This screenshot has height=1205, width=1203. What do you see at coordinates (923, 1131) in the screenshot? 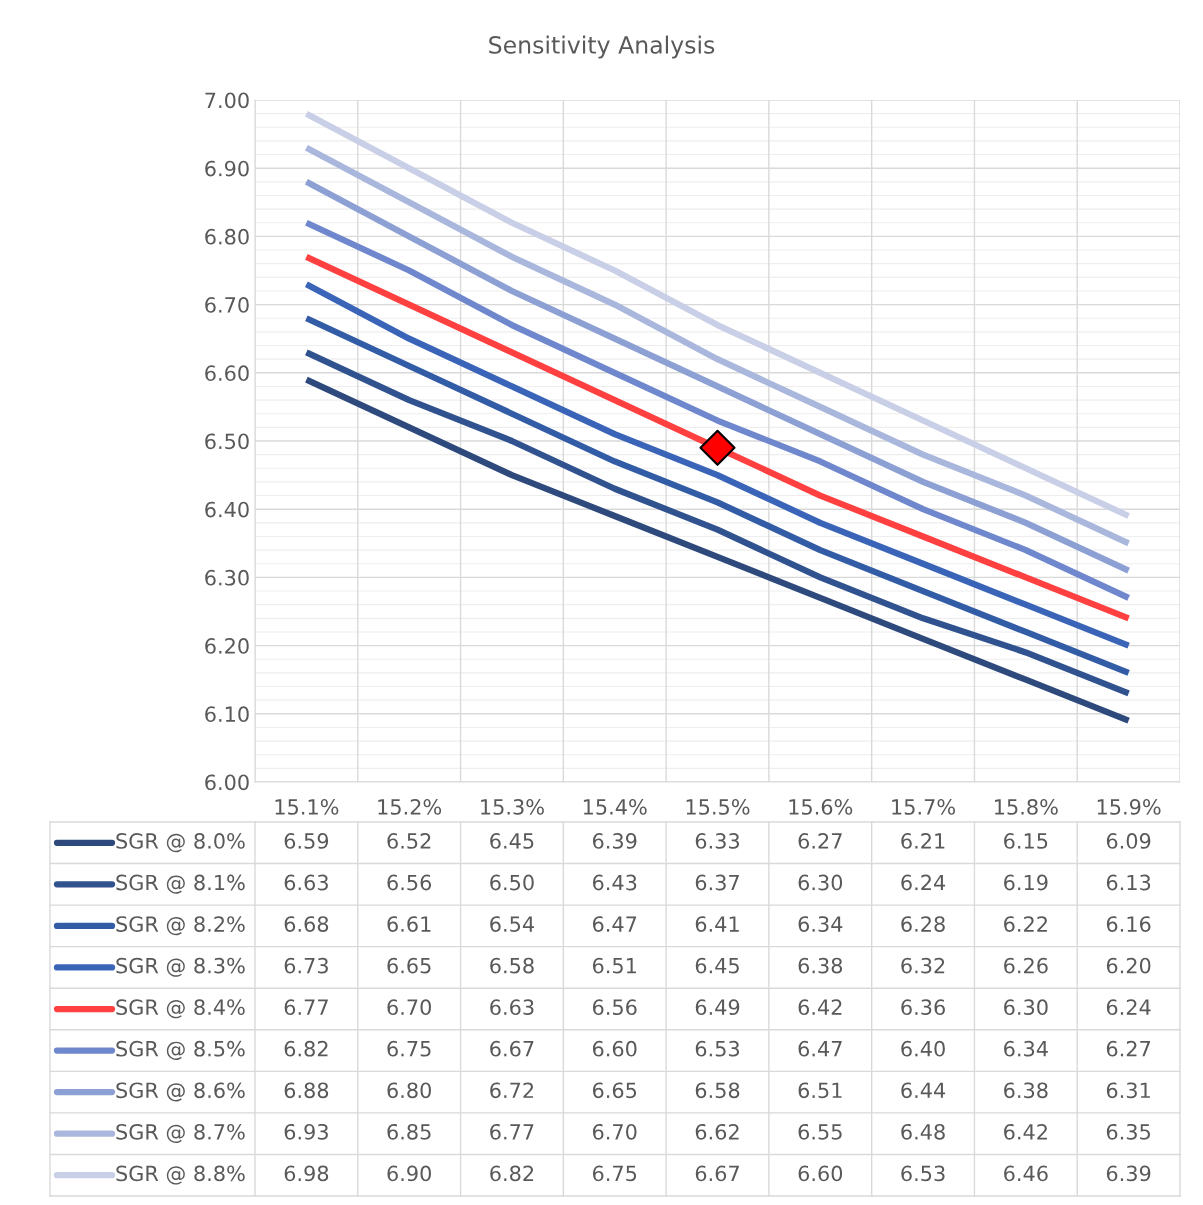
I see `data-label: 6.48` at bounding box center [923, 1131].